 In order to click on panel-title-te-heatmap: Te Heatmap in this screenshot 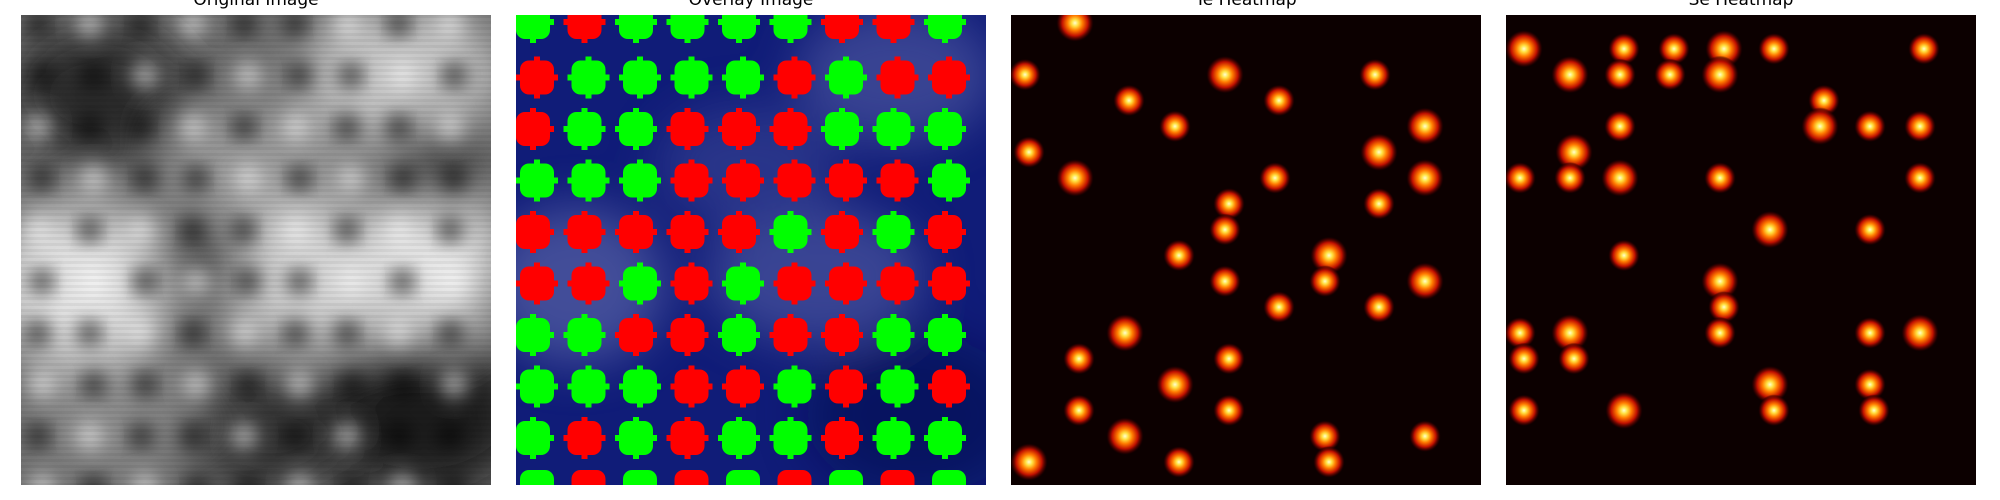, I will do `click(1246, 5)`.